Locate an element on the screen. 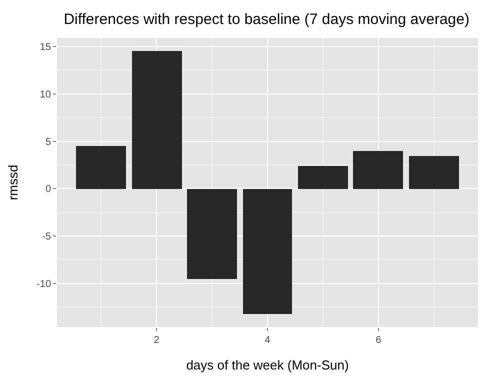 The image size is (503, 382). x-tick-label: 4 is located at coordinates (267, 340).